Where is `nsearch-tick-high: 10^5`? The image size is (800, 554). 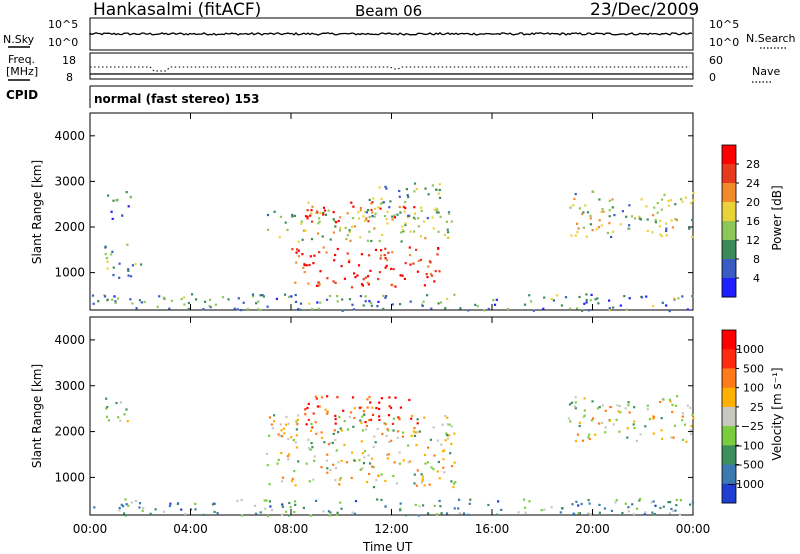 nsearch-tick-high: 10^5 is located at coordinates (724, 24).